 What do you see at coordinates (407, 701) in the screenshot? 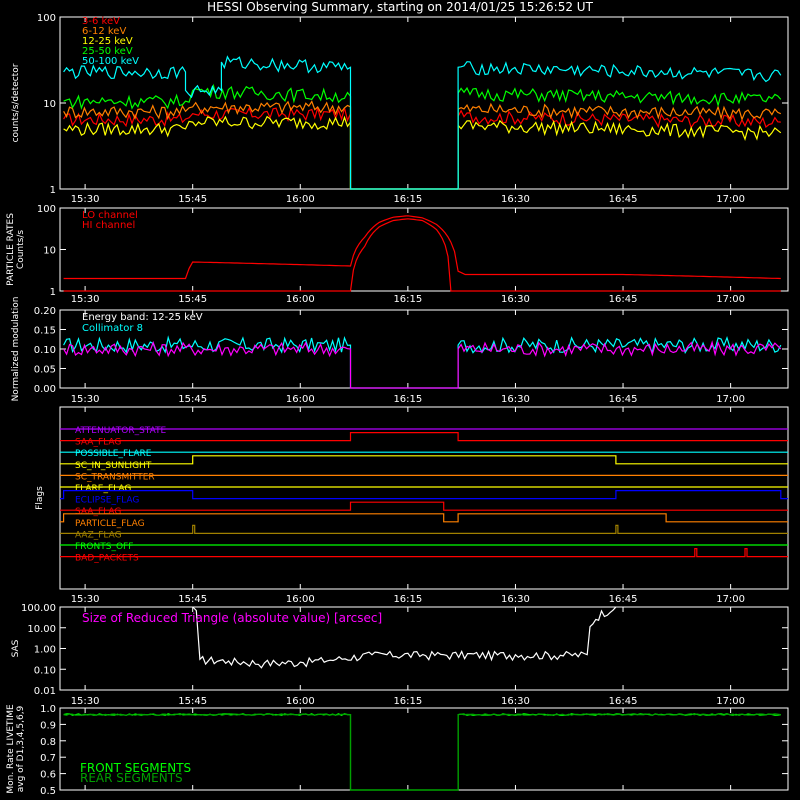
I see `sas-xtick-label: 16:15` at bounding box center [407, 701].